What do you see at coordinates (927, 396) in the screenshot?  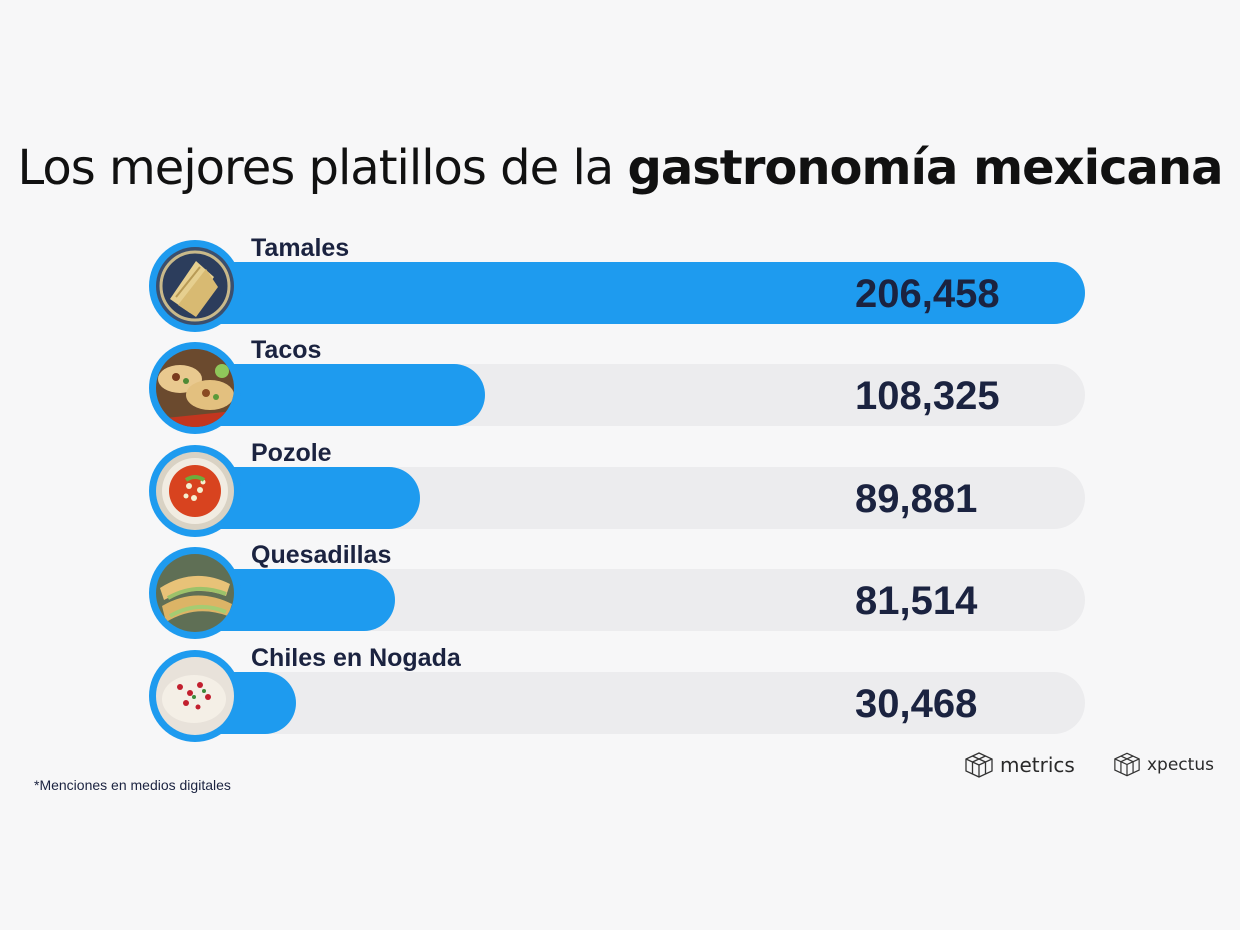 I see `value-label: 108,325` at bounding box center [927, 396].